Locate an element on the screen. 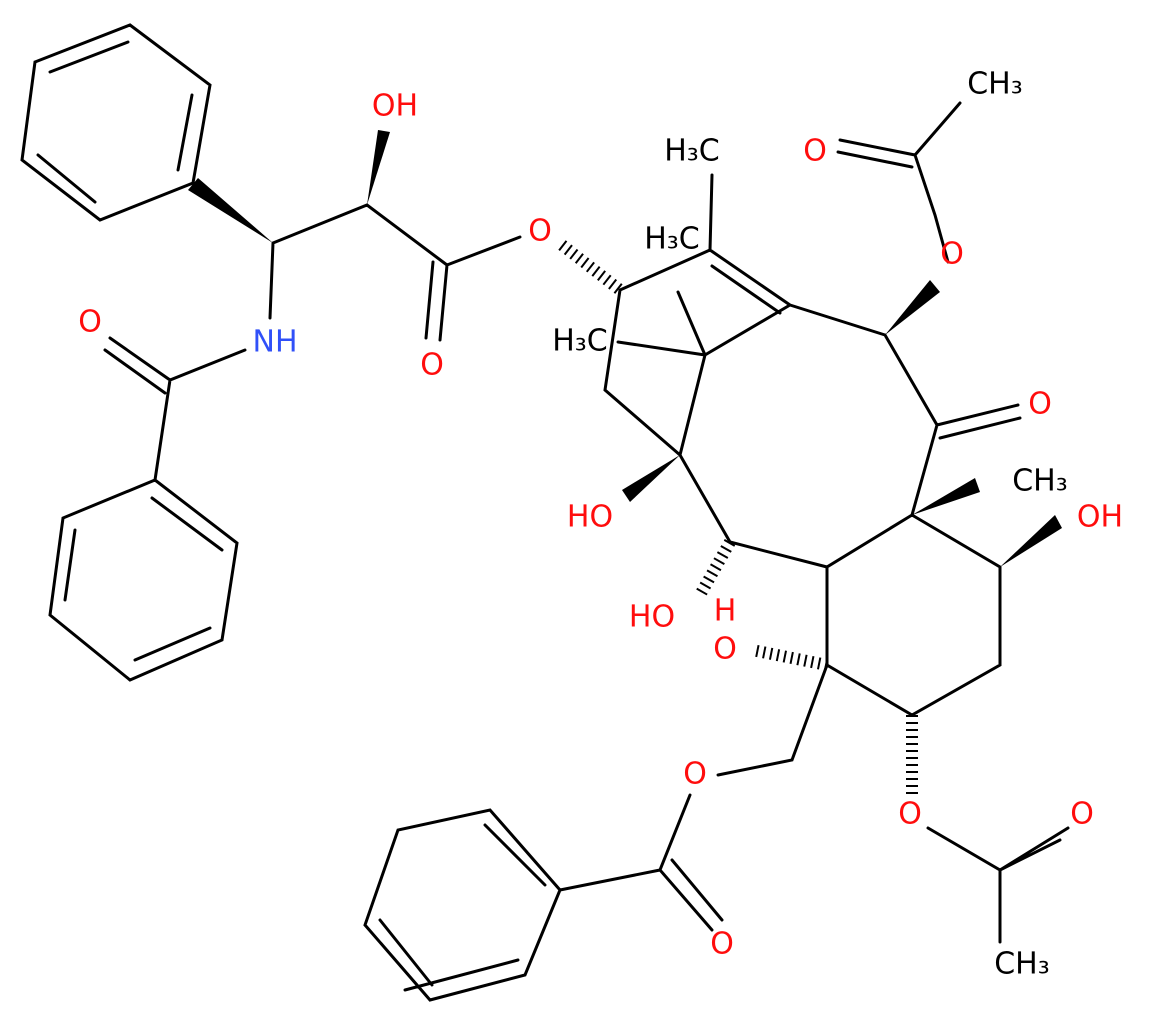 The image size is (1151, 1024). atom-label: H is located at coordinates (725, 611).